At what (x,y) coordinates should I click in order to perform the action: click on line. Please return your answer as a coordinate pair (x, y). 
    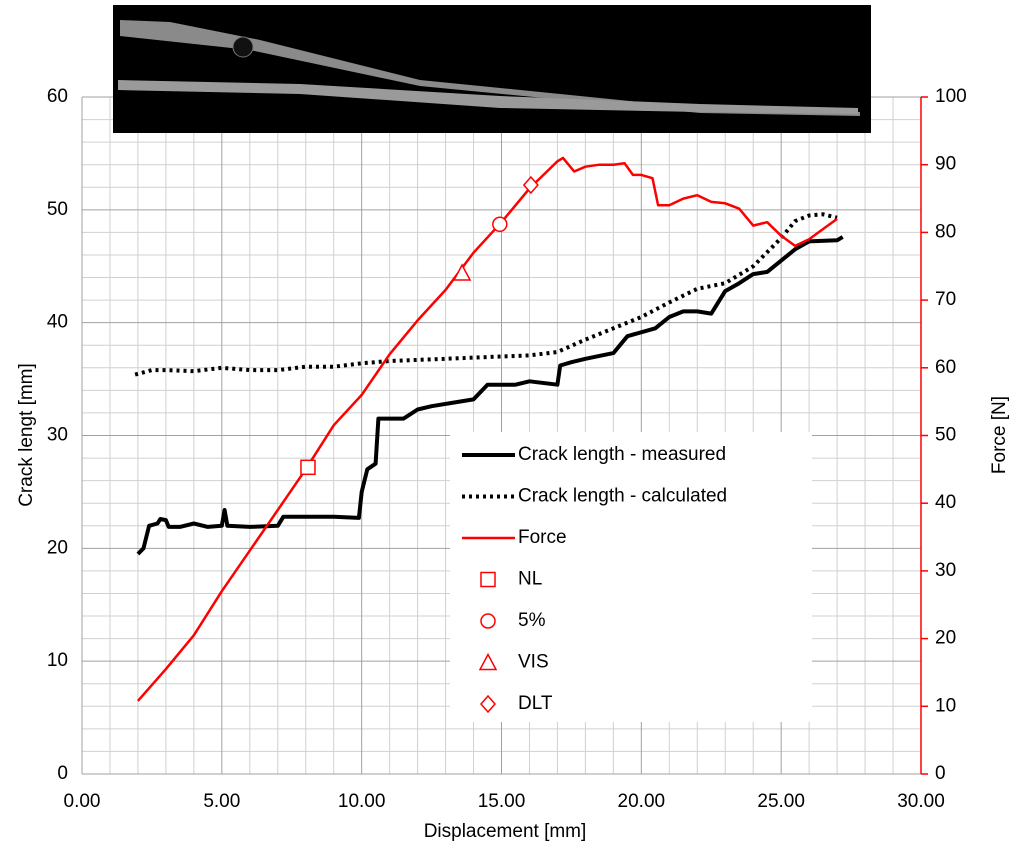
    Looking at the image, I should click on (486, 294).